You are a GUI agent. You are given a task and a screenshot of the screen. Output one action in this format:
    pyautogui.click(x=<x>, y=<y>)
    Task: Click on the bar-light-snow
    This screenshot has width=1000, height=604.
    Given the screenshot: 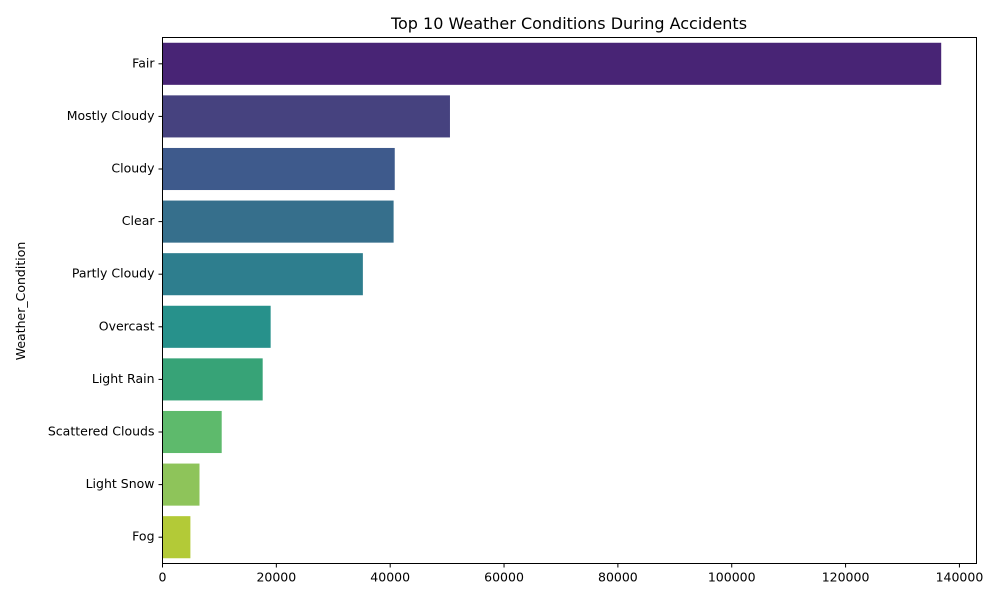 What is the action you would take?
    pyautogui.click(x=181, y=484)
    